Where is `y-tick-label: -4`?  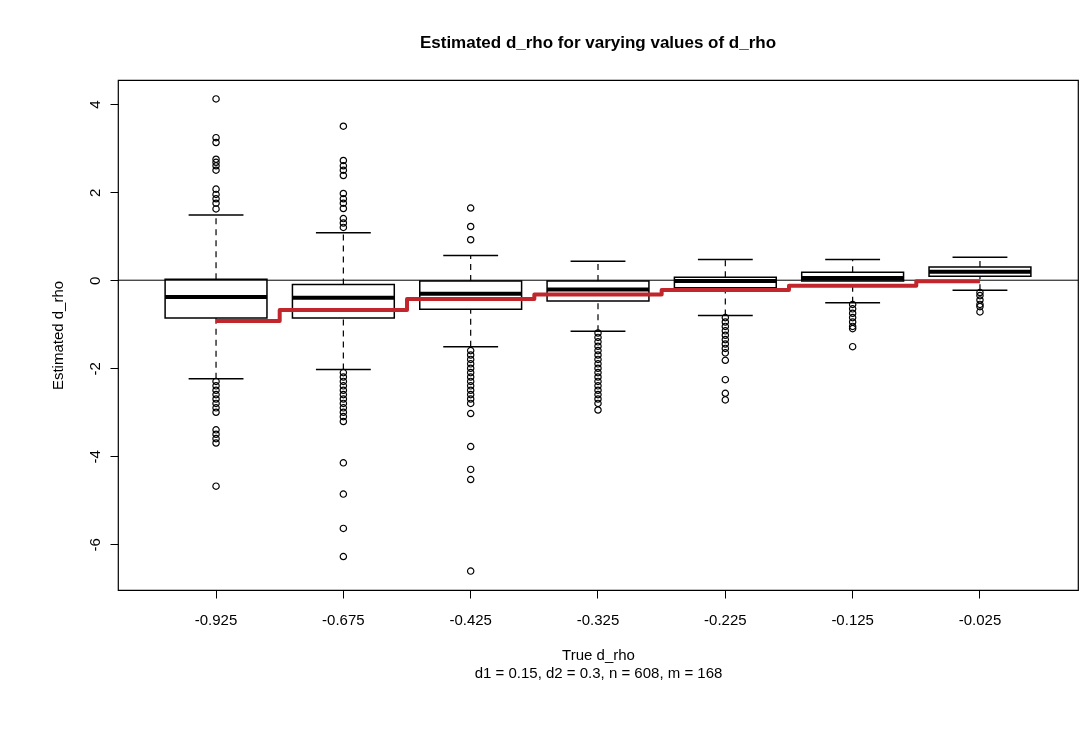
y-tick-label: -4 is located at coordinates (94, 457).